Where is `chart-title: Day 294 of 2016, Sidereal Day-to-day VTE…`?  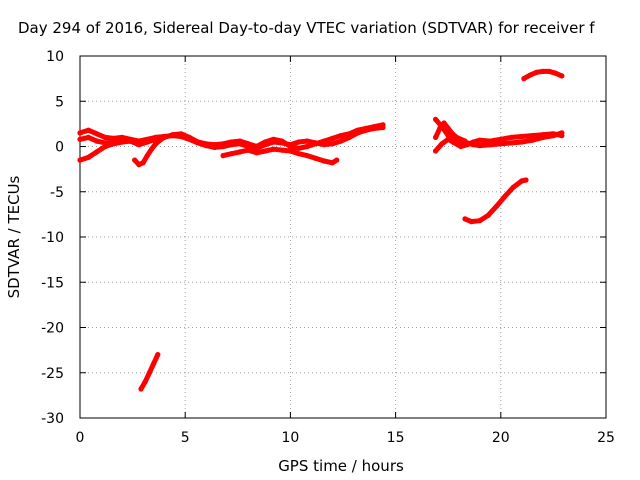 chart-title: Day 294 of 2016, Sidereal Day-to-day VTE… is located at coordinates (306, 28).